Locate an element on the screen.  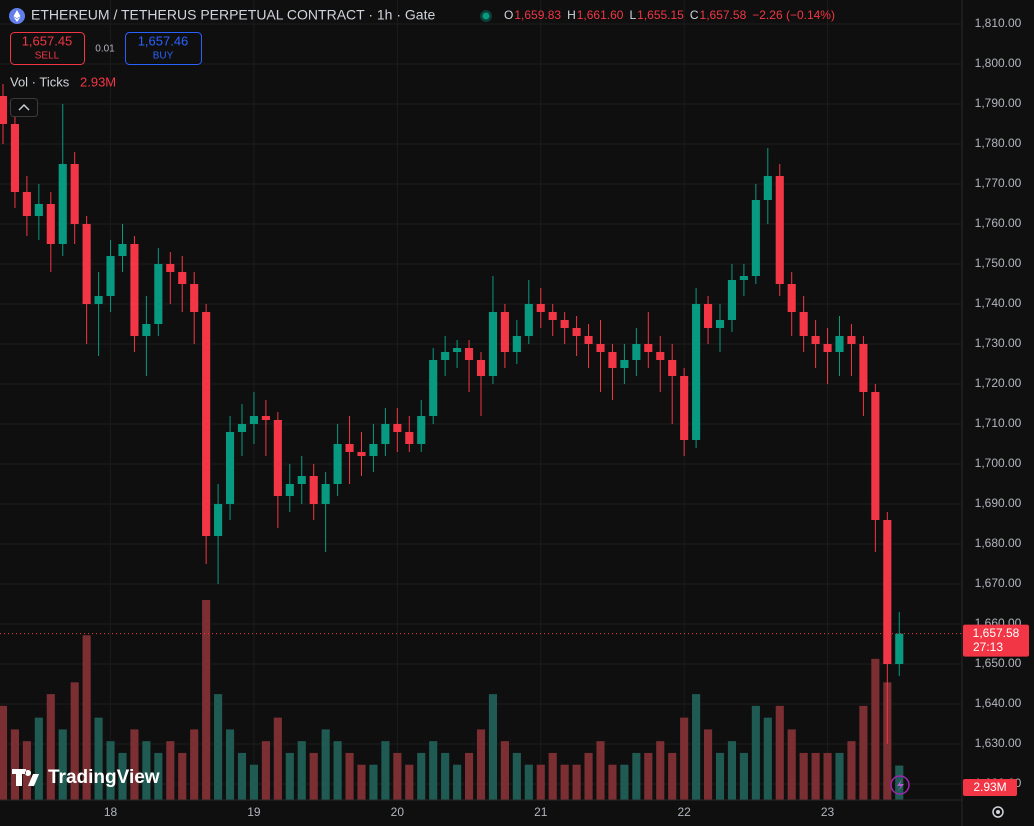
x-tick-label: 22 is located at coordinates (684, 812).